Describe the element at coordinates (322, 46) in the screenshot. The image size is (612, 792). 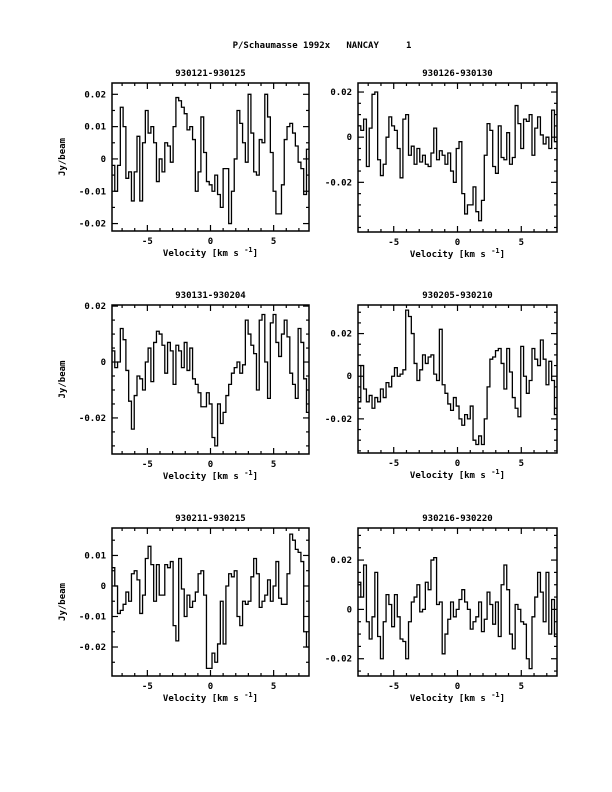
I see `page-title: P/Schaumasse 1992x NANCAY 1` at that location.